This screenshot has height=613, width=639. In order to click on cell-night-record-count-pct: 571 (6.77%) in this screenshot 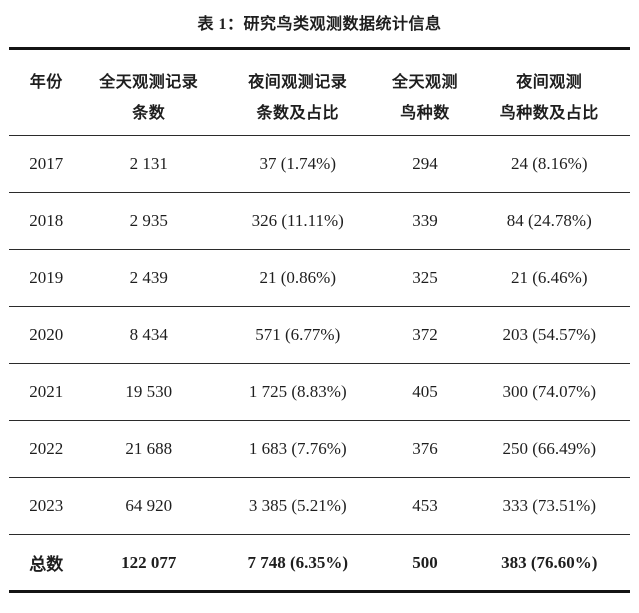, I will do `click(297, 335)`.